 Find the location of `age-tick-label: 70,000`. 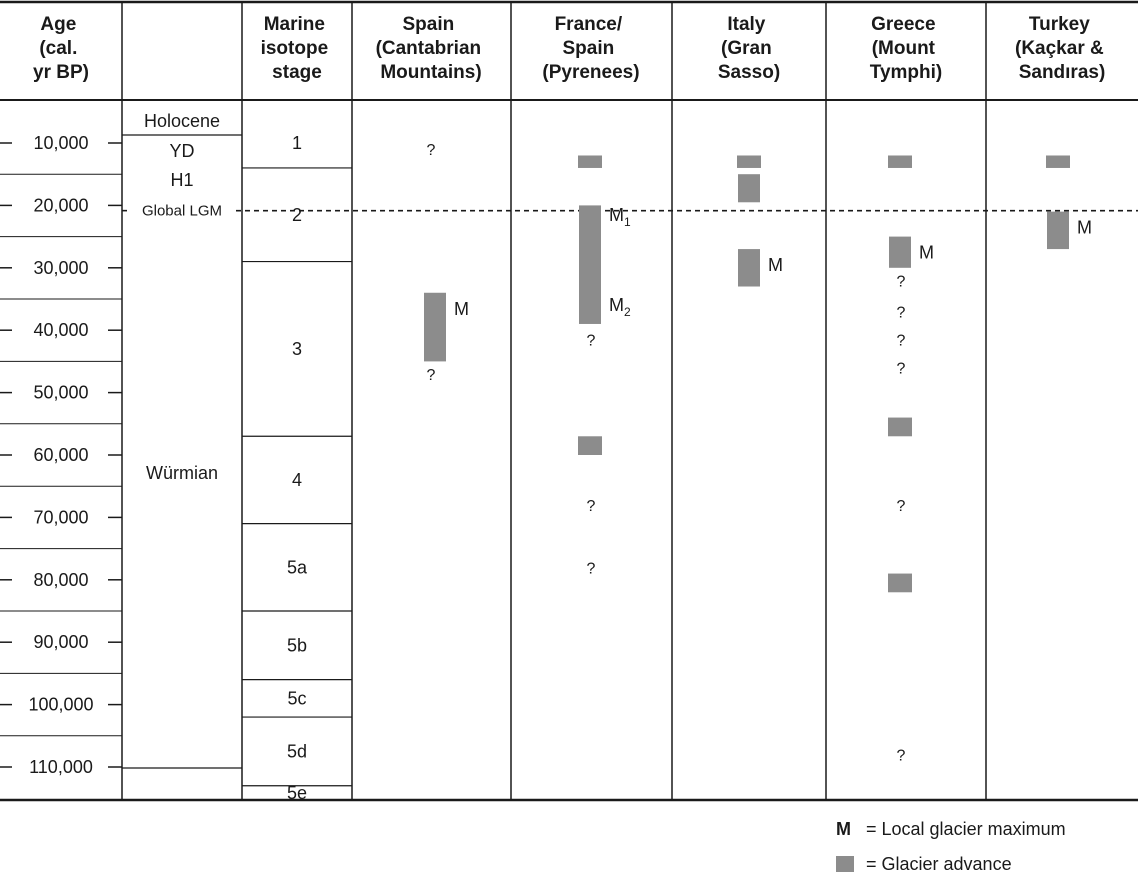

age-tick-label: 70,000 is located at coordinates (60, 517).